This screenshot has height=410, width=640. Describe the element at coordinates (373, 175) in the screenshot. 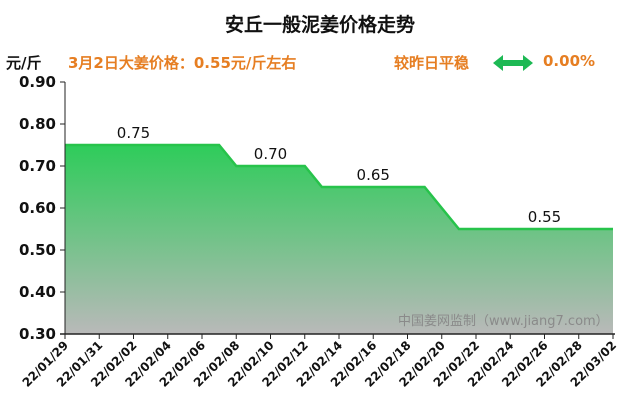

I see `data-label: 0.65` at that location.